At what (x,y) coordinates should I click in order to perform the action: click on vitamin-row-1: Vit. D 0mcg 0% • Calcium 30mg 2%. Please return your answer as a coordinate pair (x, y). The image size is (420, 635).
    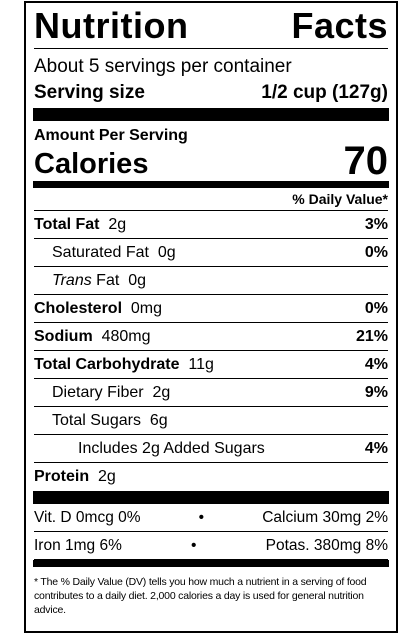
    Looking at the image, I should click on (211, 518).